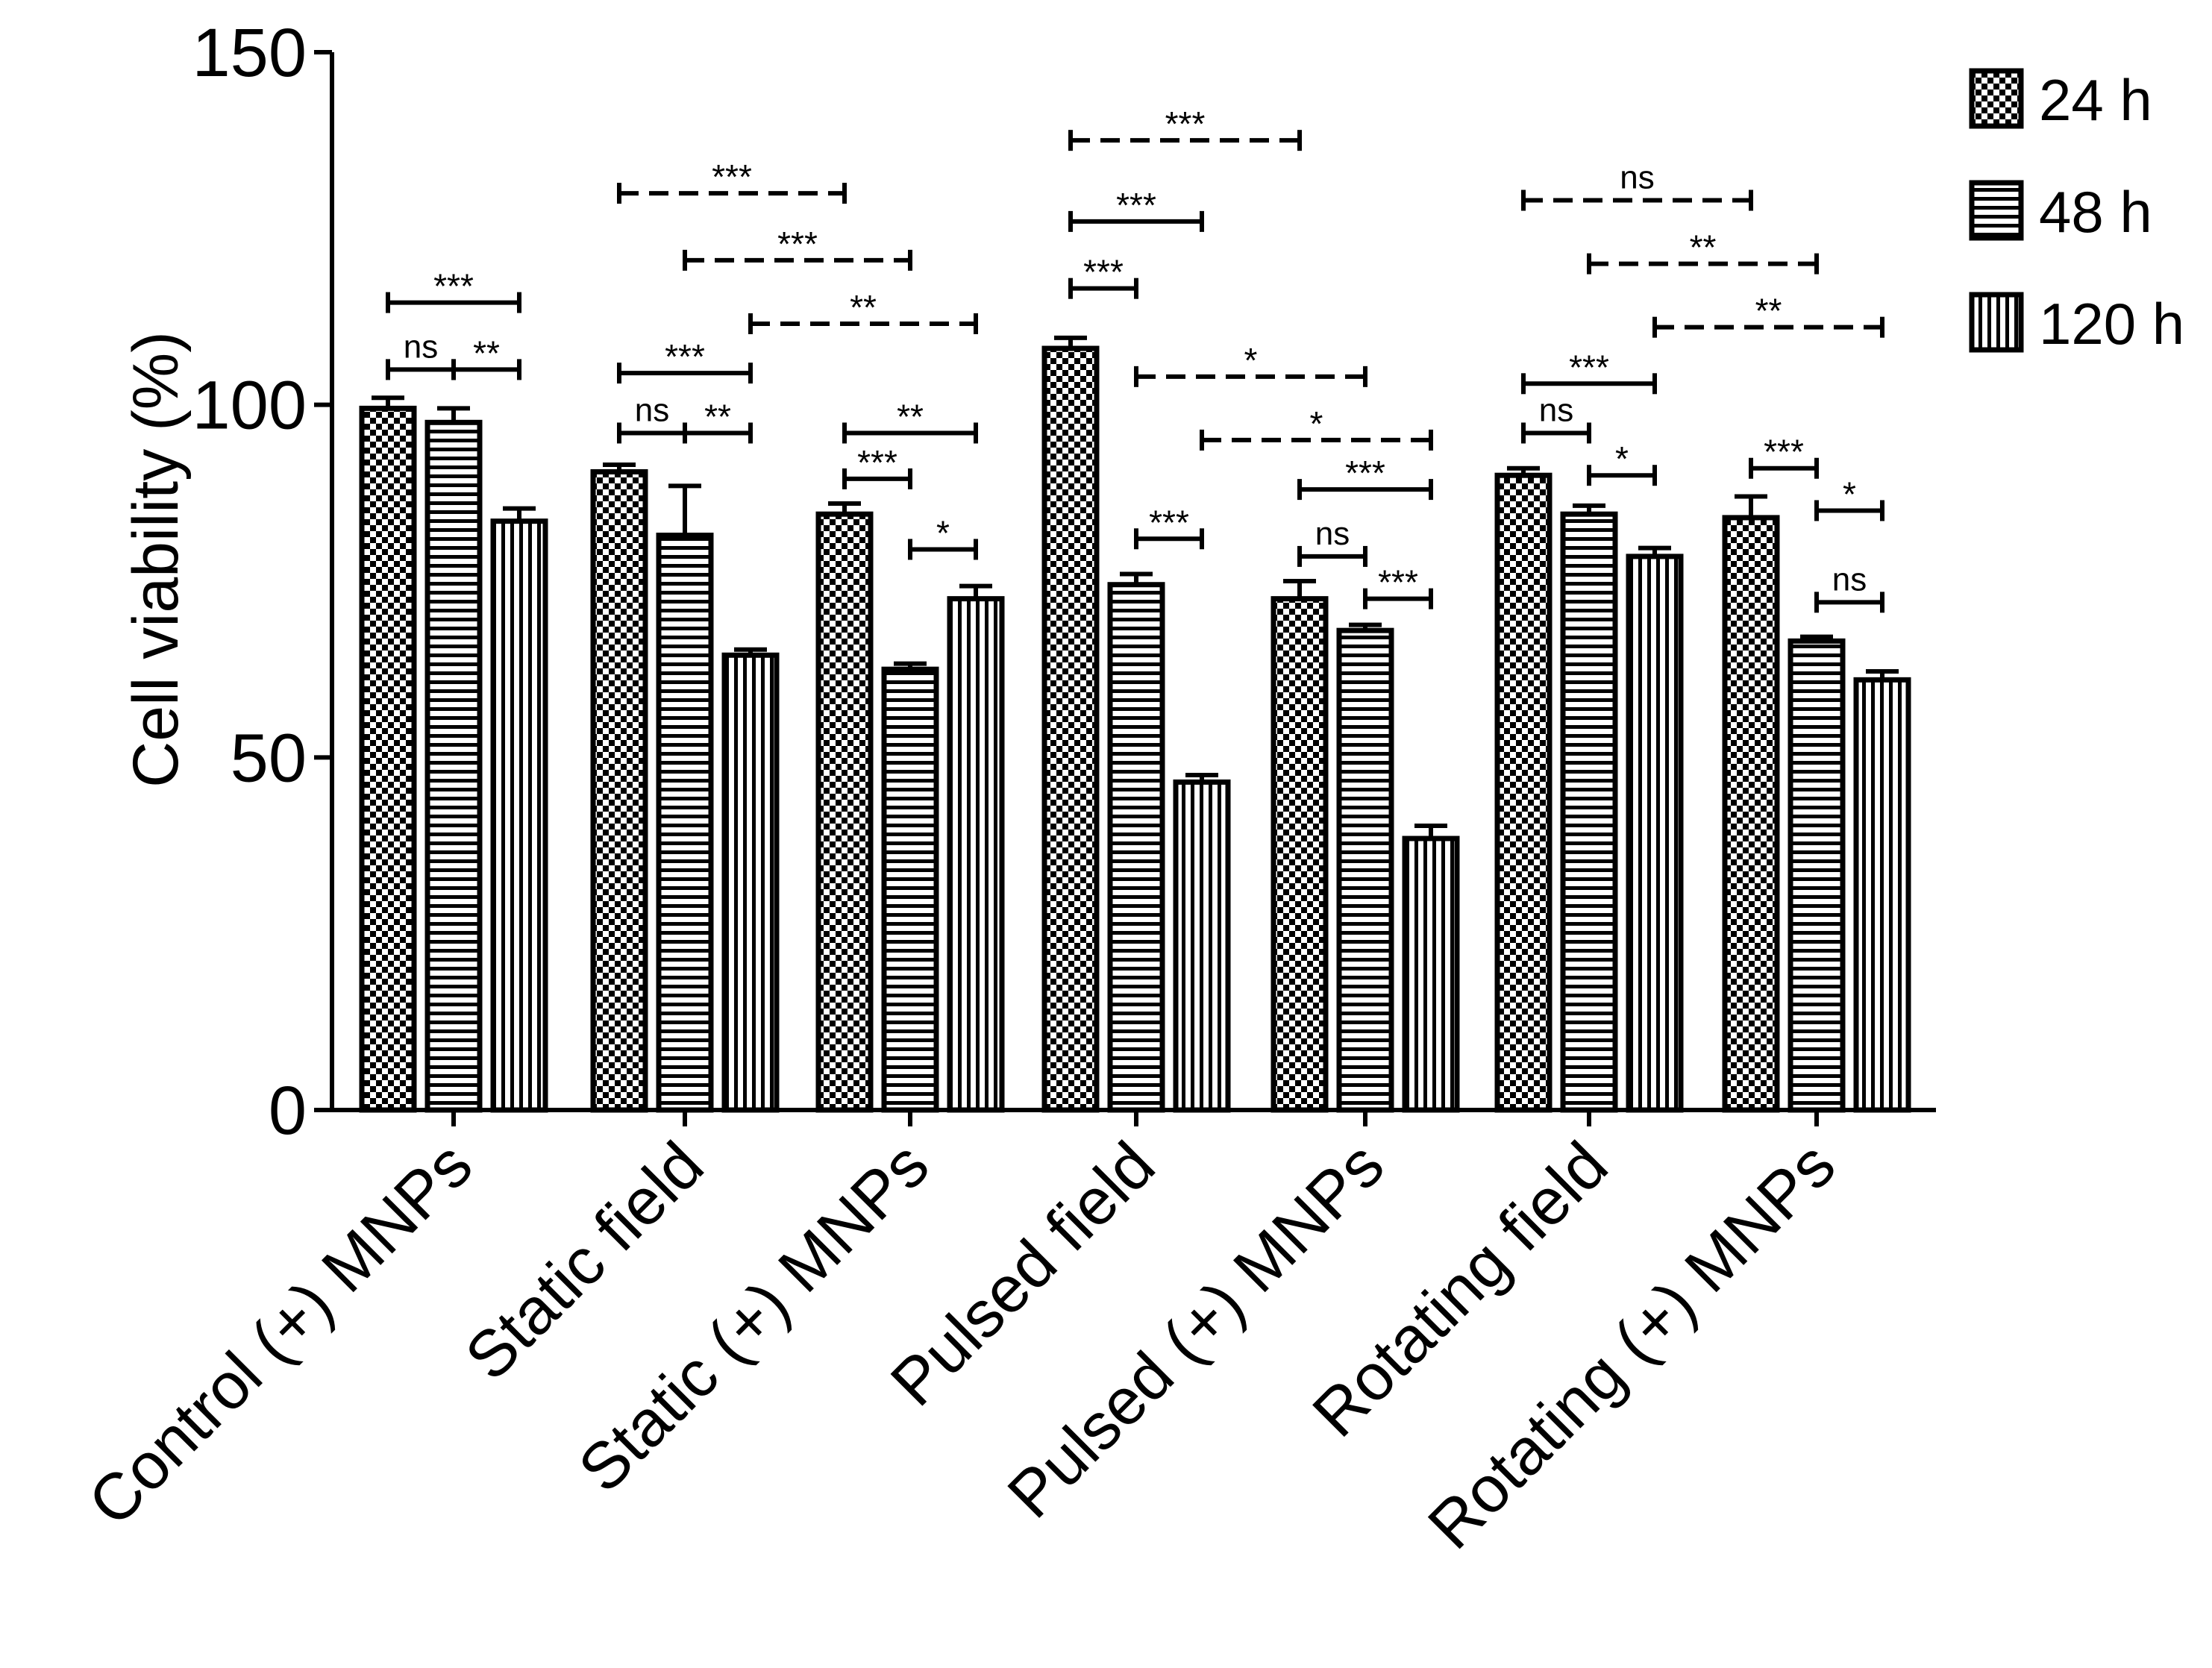 This screenshot has height=1668, width=2212. I want to click on y-tick-label: 50, so click(269, 758).